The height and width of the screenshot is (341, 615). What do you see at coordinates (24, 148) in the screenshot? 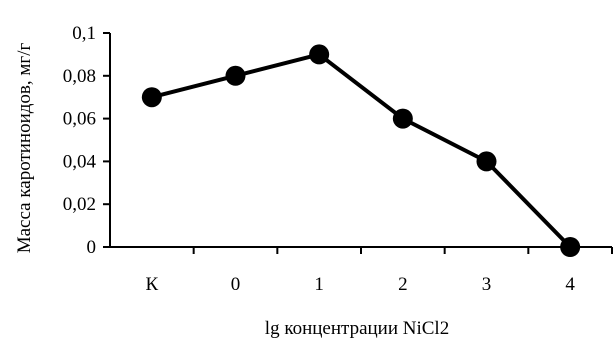
I see `y-axis-title: Масса каротиноидов, мг/г` at bounding box center [24, 148].